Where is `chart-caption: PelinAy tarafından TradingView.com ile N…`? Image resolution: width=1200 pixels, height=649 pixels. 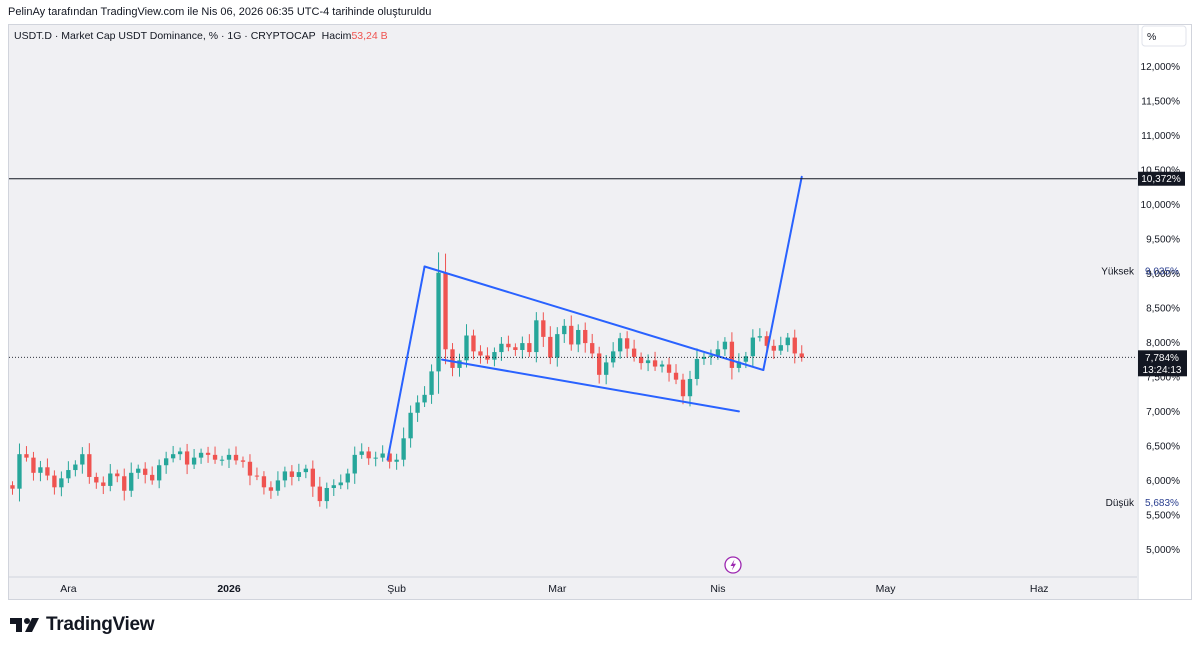 chart-caption: PelinAy tarafından TradingView.com ile N… is located at coordinates (220, 12).